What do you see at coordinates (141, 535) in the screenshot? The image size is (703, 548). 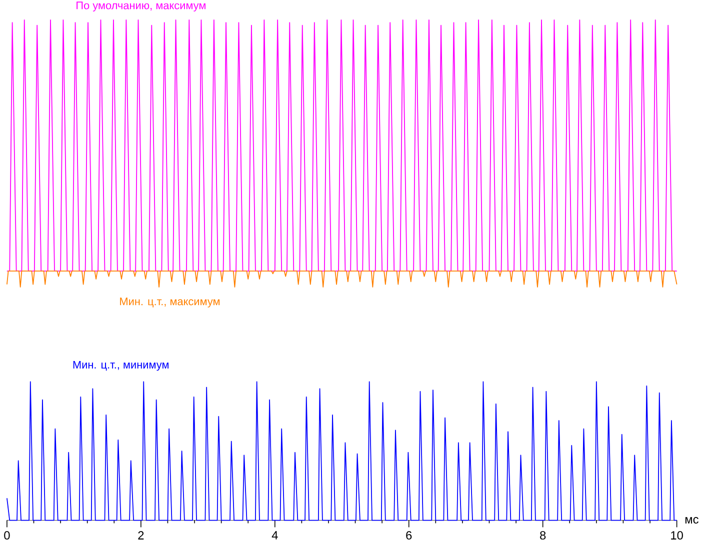 I see `x-tick-label: 2` at bounding box center [141, 535].